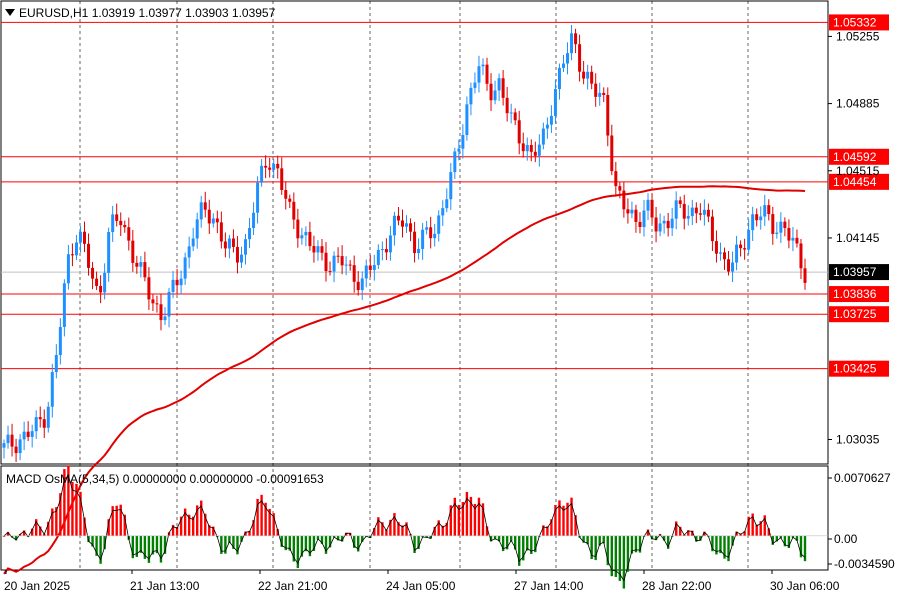 This screenshot has height=600, width=900. What do you see at coordinates (859, 294) in the screenshot?
I see `level-price-tag` at bounding box center [859, 294].